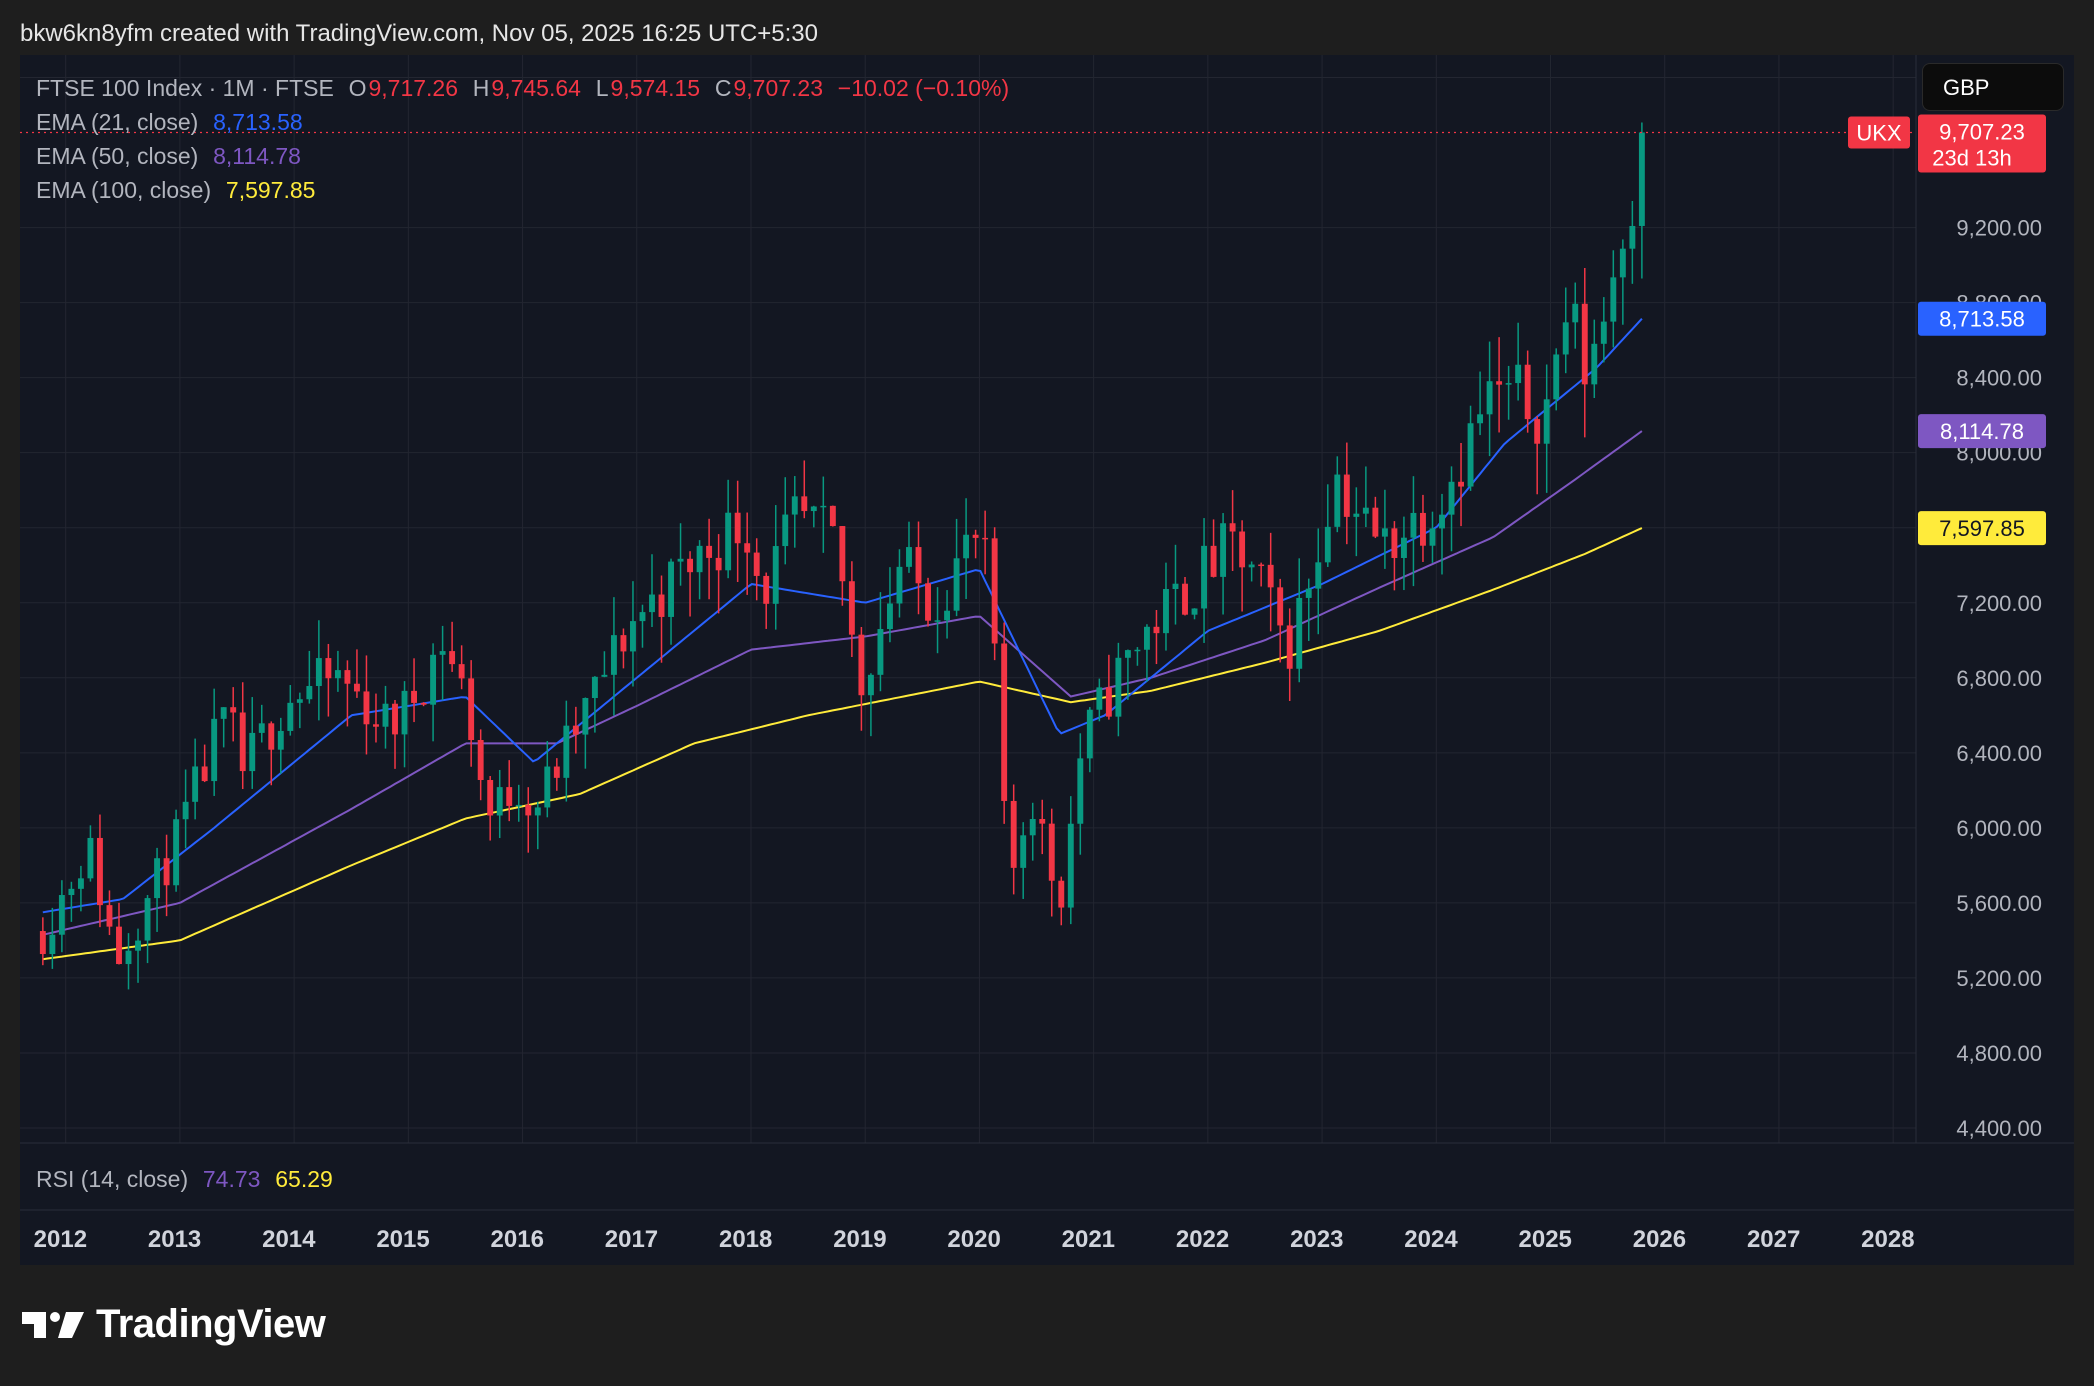  I want to click on ema100-legend: EMA (100, close) 7,597.85, so click(176, 190).